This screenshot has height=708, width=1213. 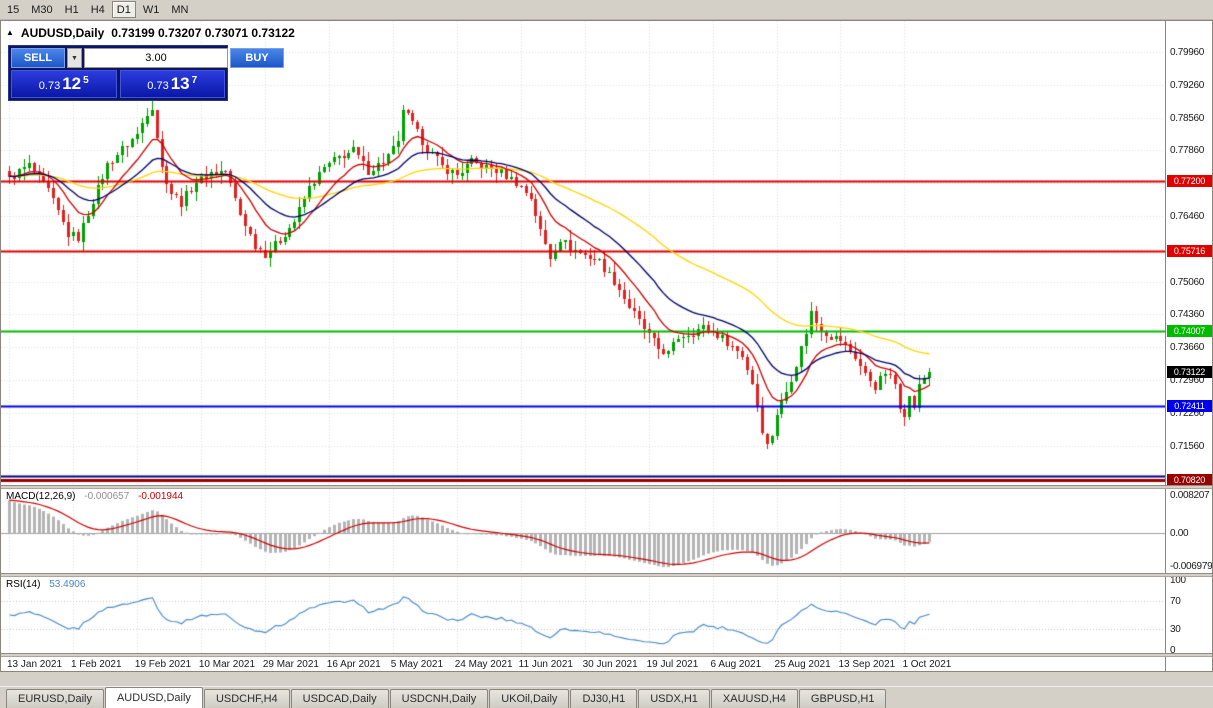 What do you see at coordinates (1190, 496) in the screenshot?
I see `macd-axis-tick: 0.008207` at bounding box center [1190, 496].